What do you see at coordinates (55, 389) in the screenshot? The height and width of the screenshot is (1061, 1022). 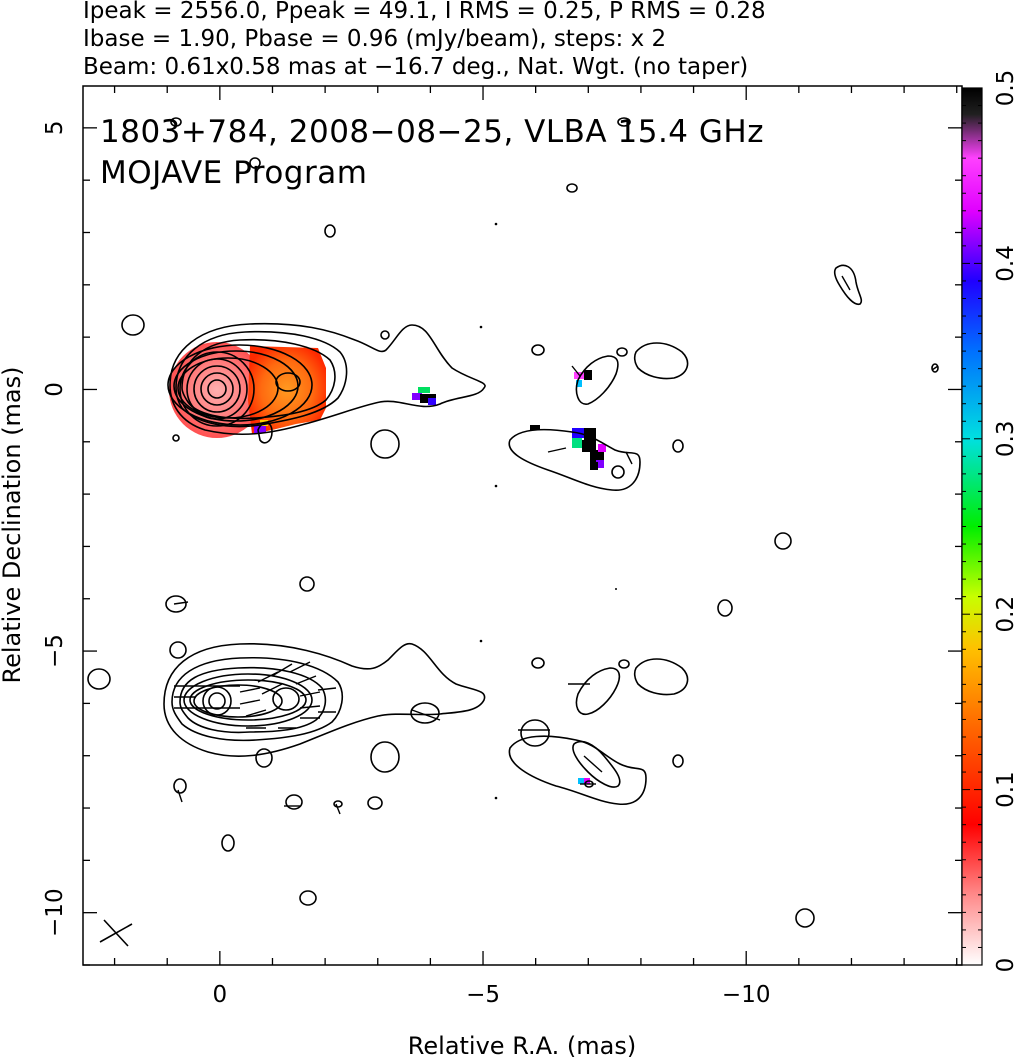 I see `y-tick-label: 0` at bounding box center [55, 389].